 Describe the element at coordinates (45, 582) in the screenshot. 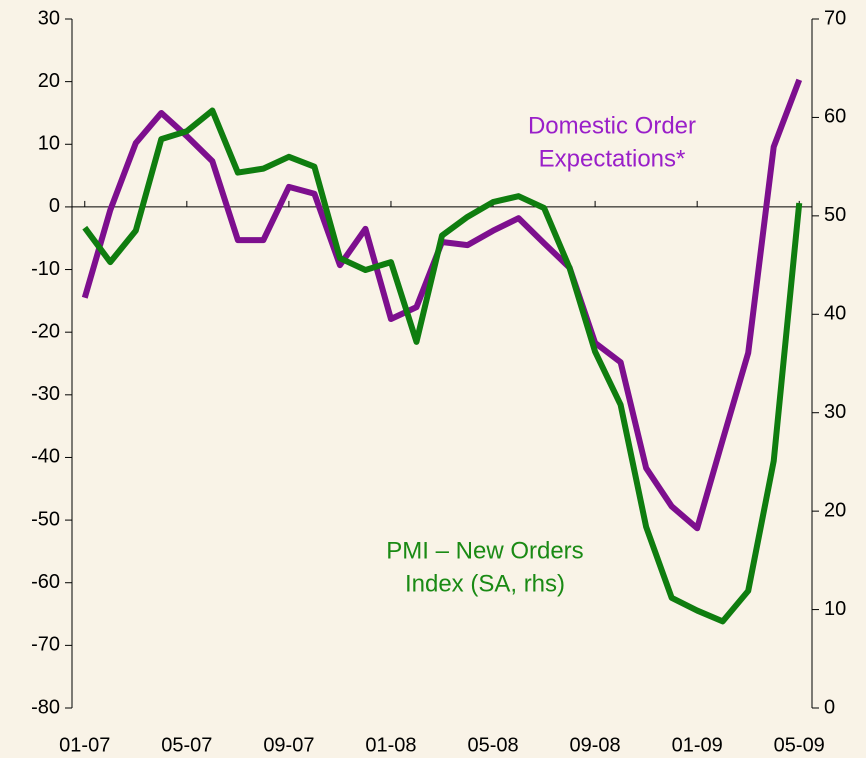

I see `y-tick-label: -60` at that location.